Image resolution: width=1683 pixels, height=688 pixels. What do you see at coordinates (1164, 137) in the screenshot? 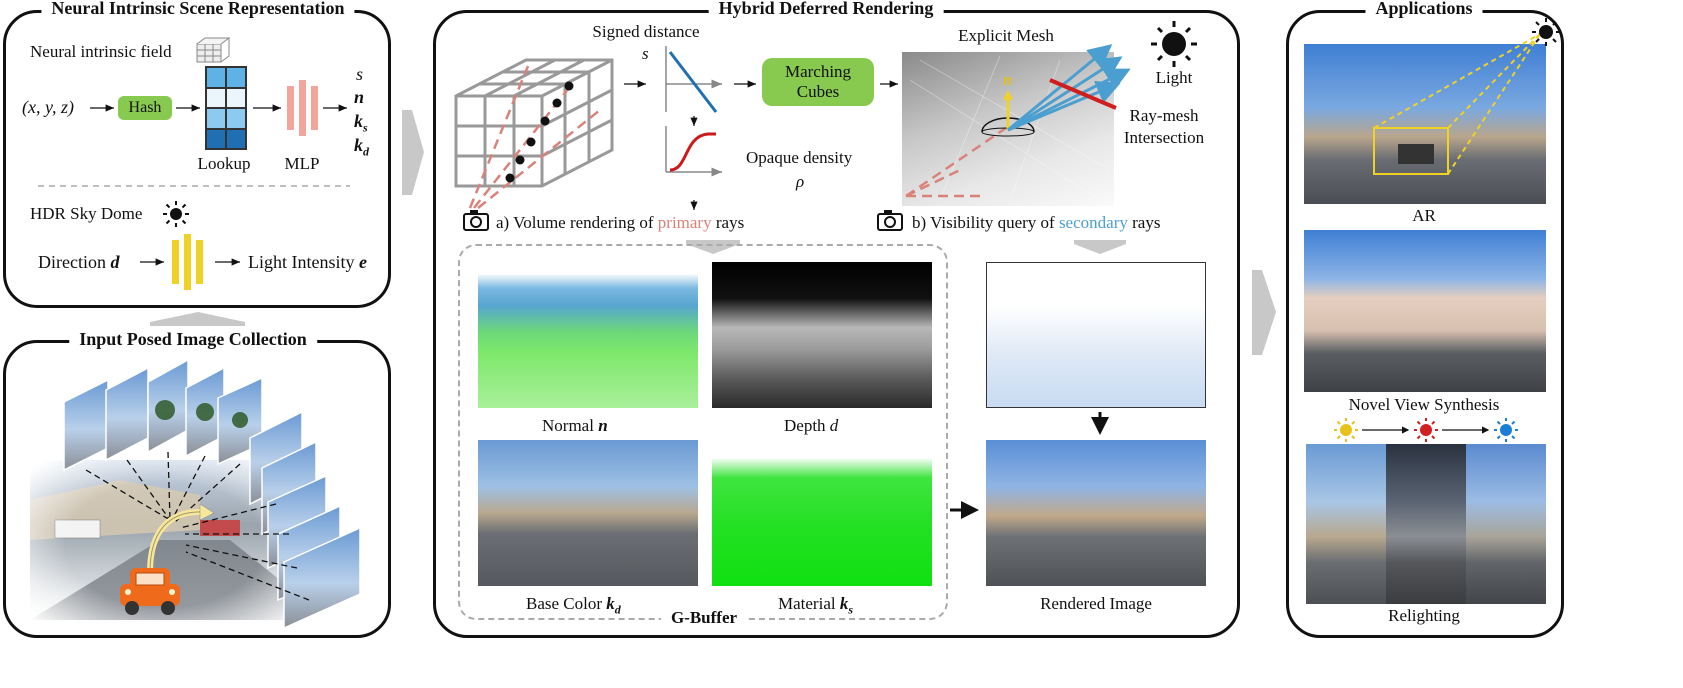
I see `ray-mesh-label-2: Intersection` at bounding box center [1164, 137].